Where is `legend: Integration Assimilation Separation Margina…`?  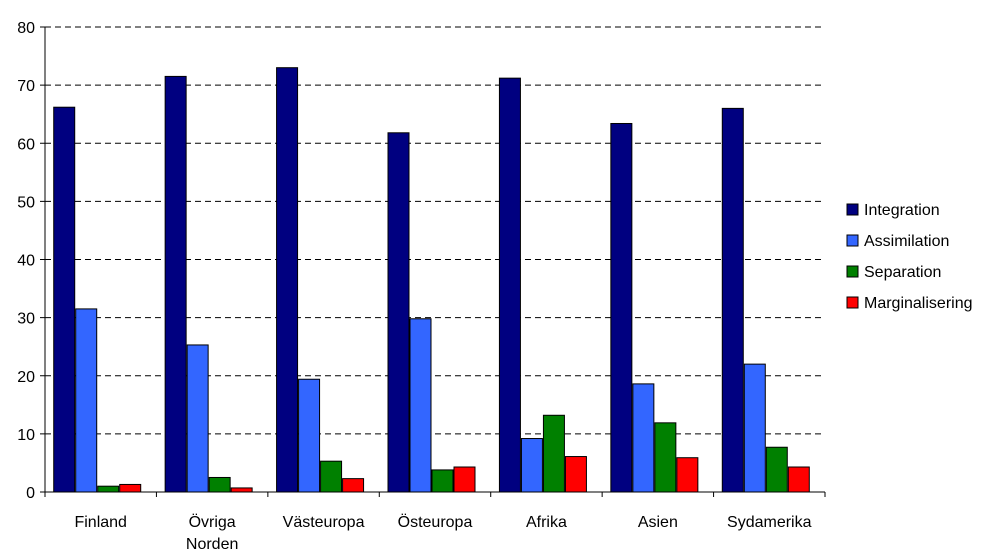
legend: Integration Assimilation Separation Margina… is located at coordinates (909, 257).